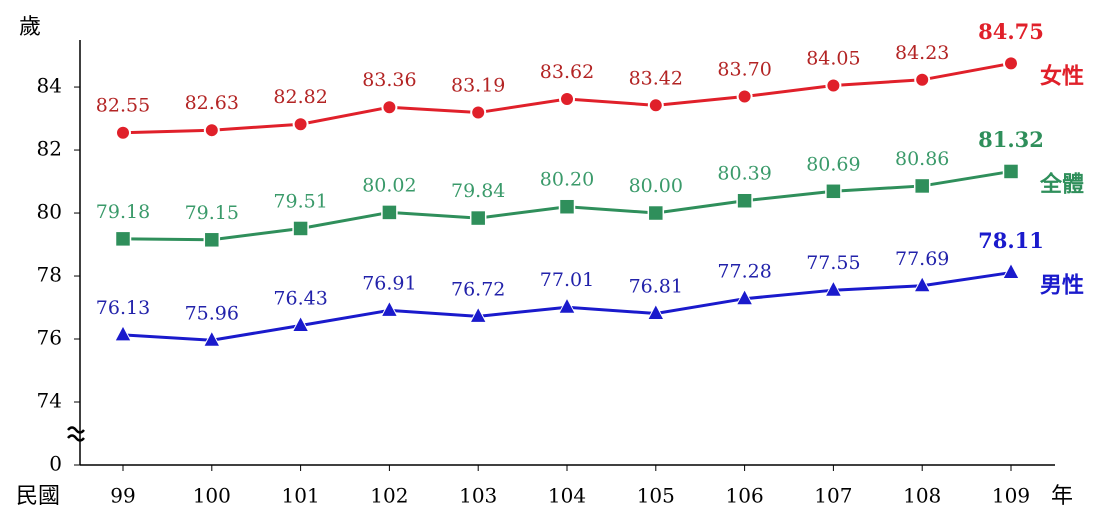  Describe the element at coordinates (745, 496) in the screenshot. I see `x-tick-label: 106` at that location.